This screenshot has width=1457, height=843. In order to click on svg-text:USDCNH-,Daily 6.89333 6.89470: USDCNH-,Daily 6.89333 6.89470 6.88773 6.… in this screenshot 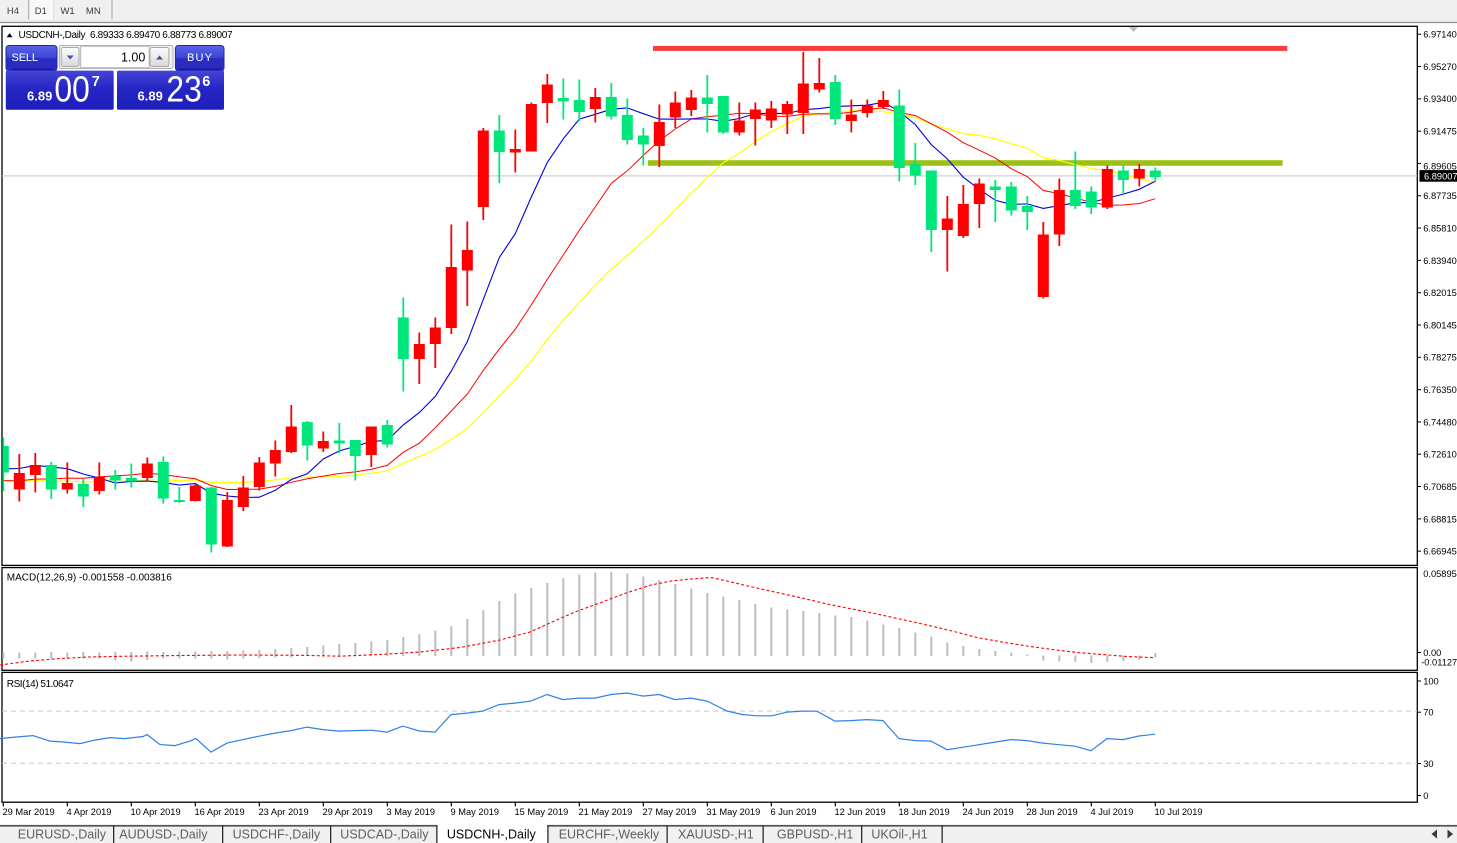, I will do `click(126, 35)`.